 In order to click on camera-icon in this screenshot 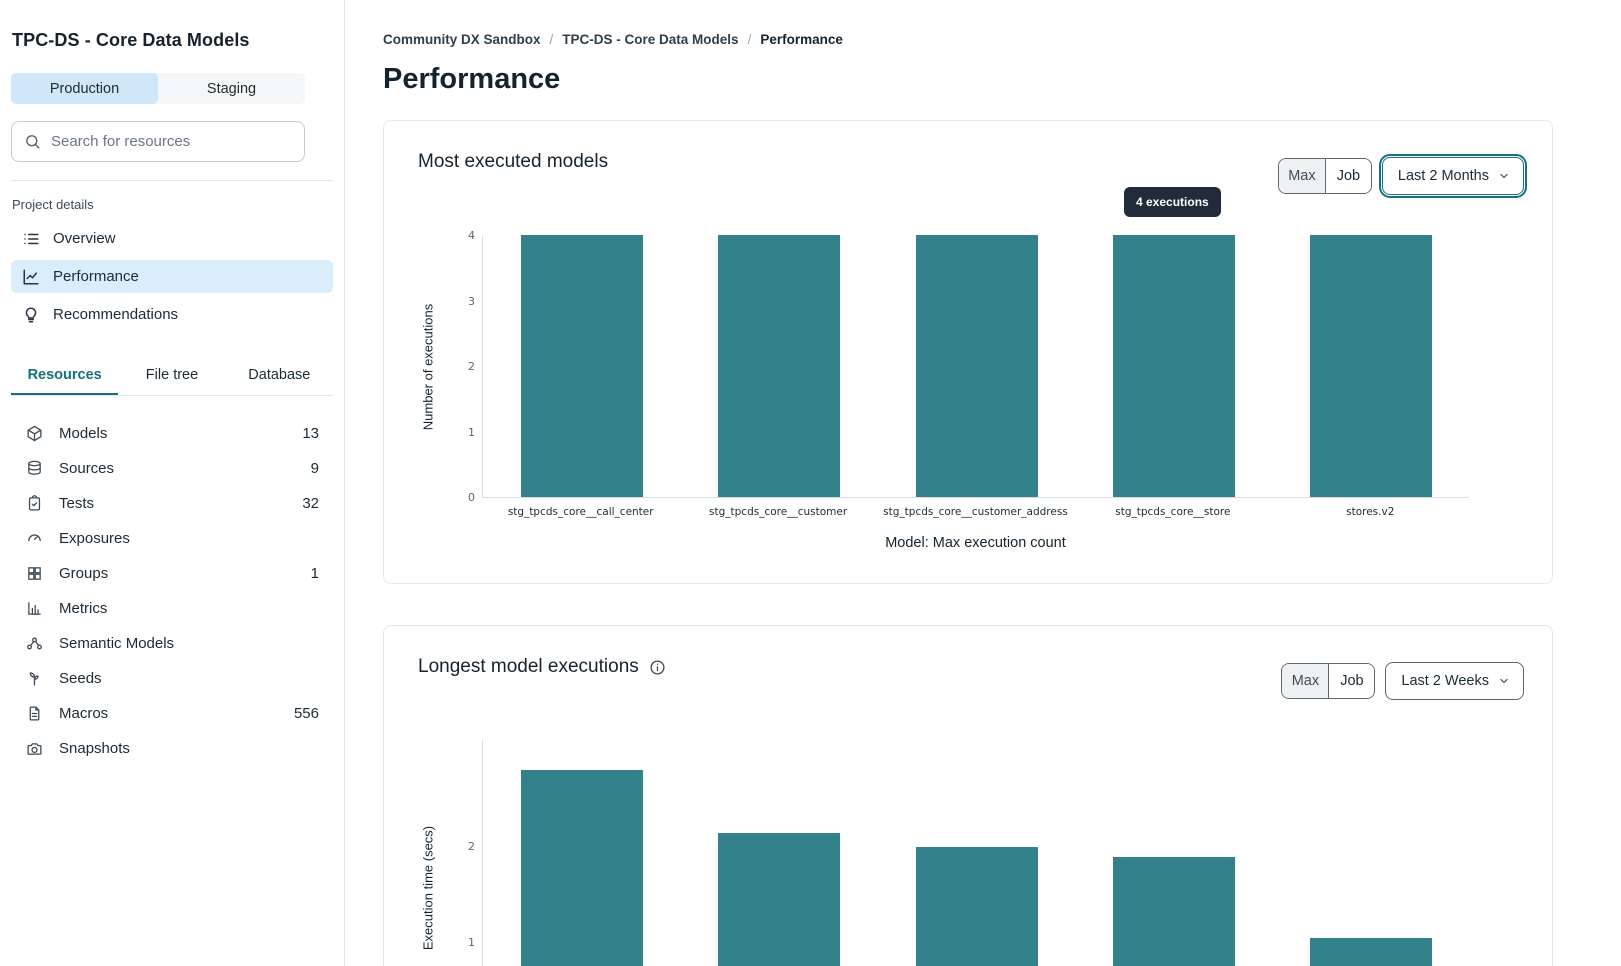, I will do `click(34, 748)`.